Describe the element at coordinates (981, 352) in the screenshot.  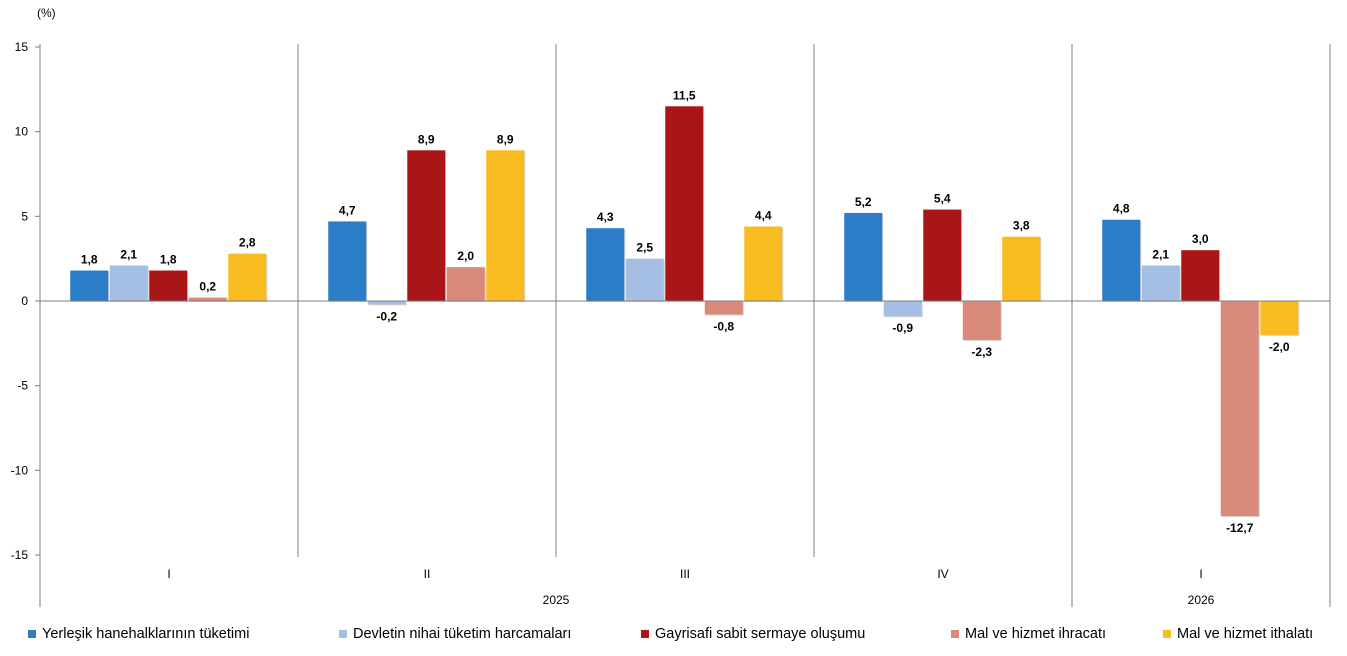
I see `data-label: -2,3` at that location.